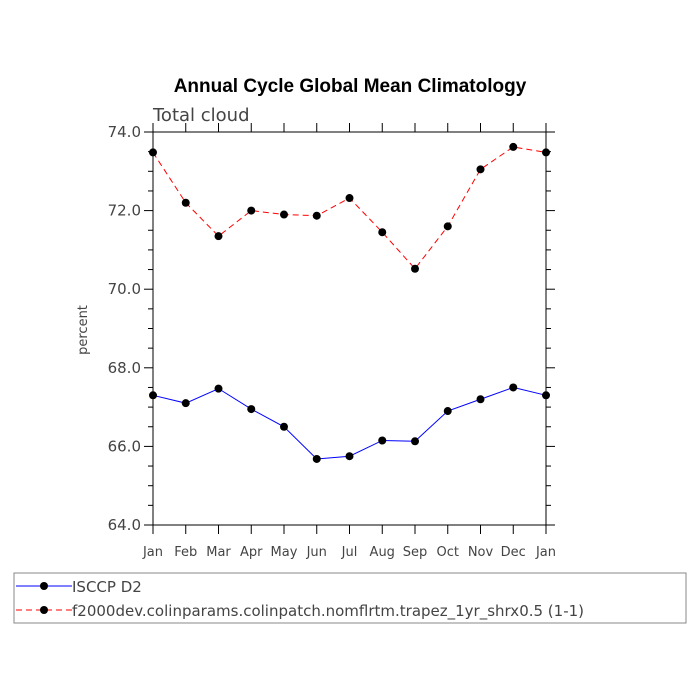  What do you see at coordinates (185, 552) in the screenshot?
I see `x-tick-label: Feb` at bounding box center [185, 552].